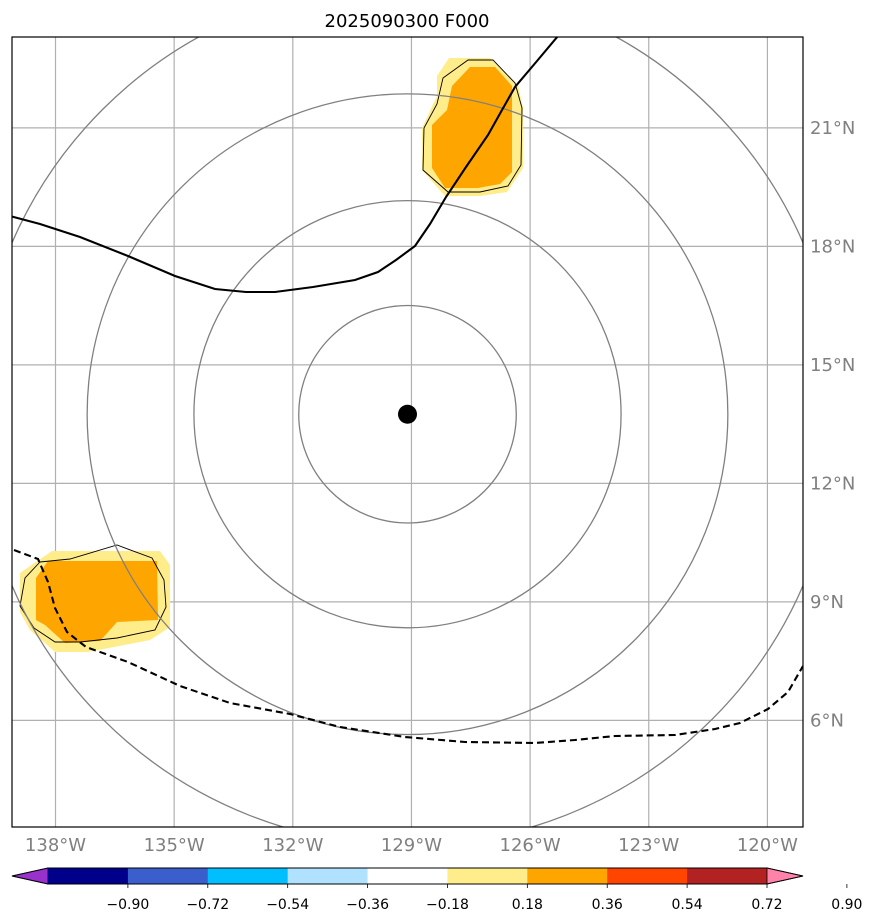 The width and height of the screenshot is (873, 924). What do you see at coordinates (687, 905) in the screenshot?
I see `colorbar-tick-label: 0.54` at bounding box center [687, 905].